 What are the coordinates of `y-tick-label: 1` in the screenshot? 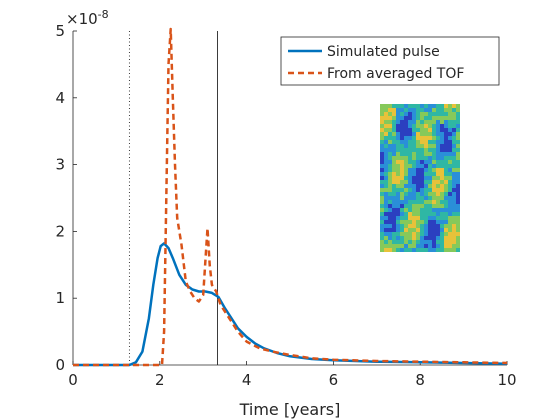 It's located at (60, 298).